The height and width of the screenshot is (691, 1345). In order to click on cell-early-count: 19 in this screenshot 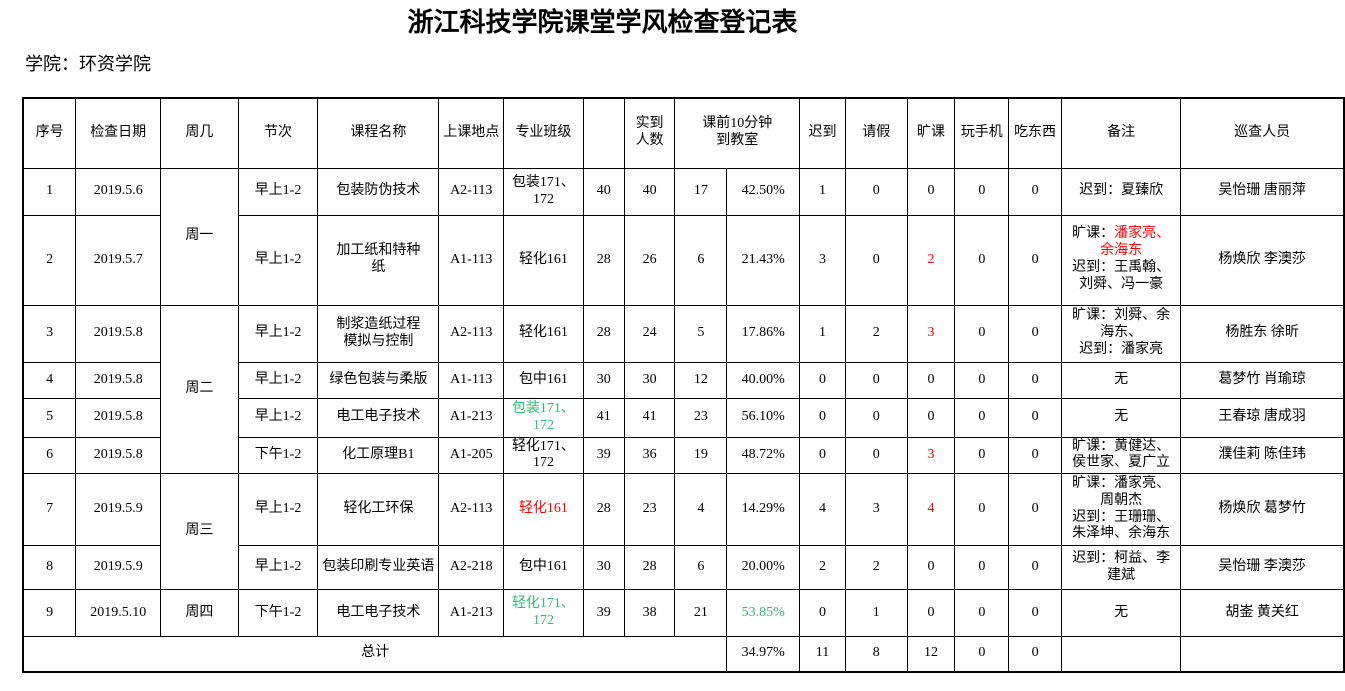, I will do `click(701, 455)`.